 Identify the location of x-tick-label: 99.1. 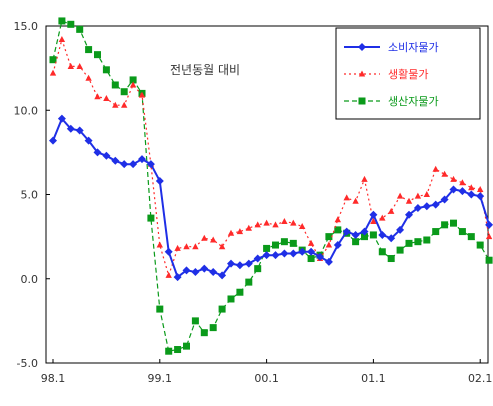
(160, 378).